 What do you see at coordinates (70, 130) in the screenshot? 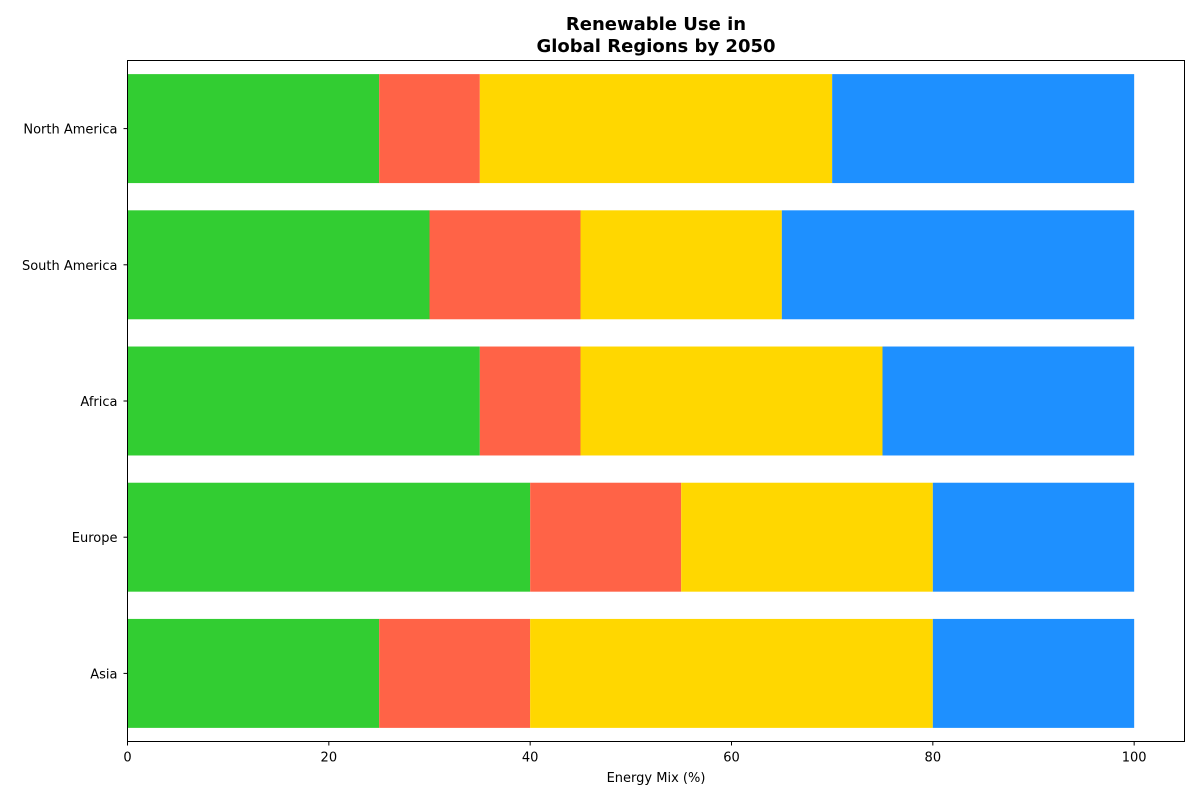
I see `y-tick-label: North America` at bounding box center [70, 130].